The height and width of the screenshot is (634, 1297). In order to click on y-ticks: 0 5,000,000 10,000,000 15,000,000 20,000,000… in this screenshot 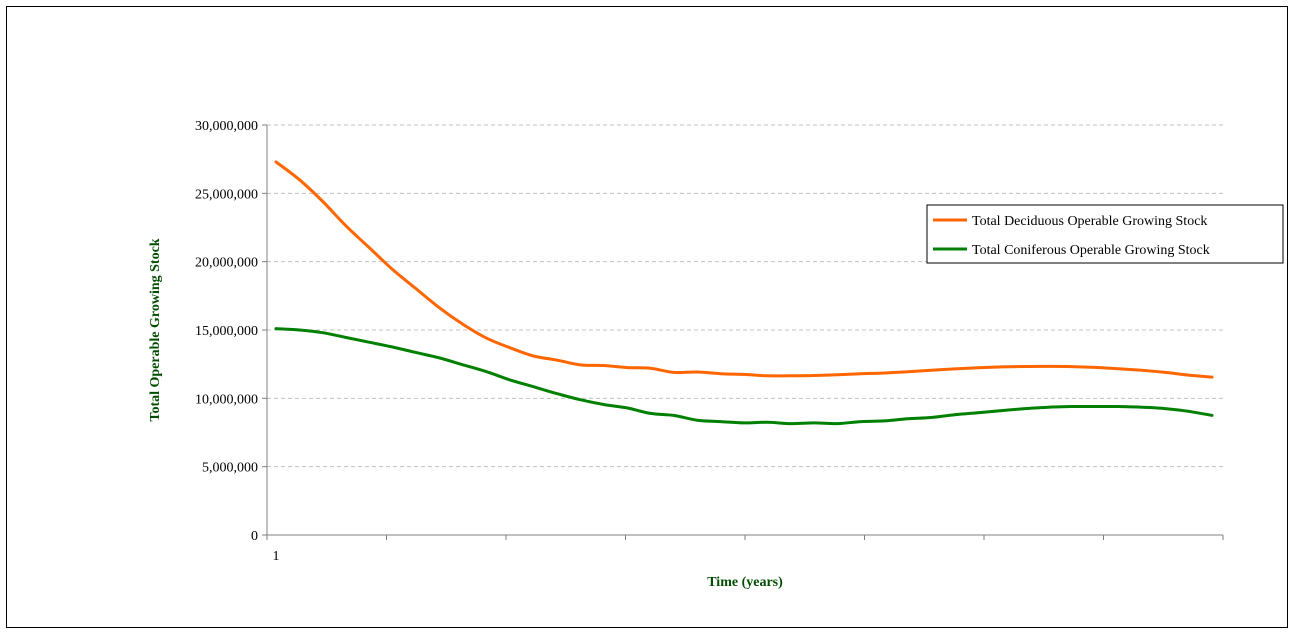, I will do `click(231, 331)`.